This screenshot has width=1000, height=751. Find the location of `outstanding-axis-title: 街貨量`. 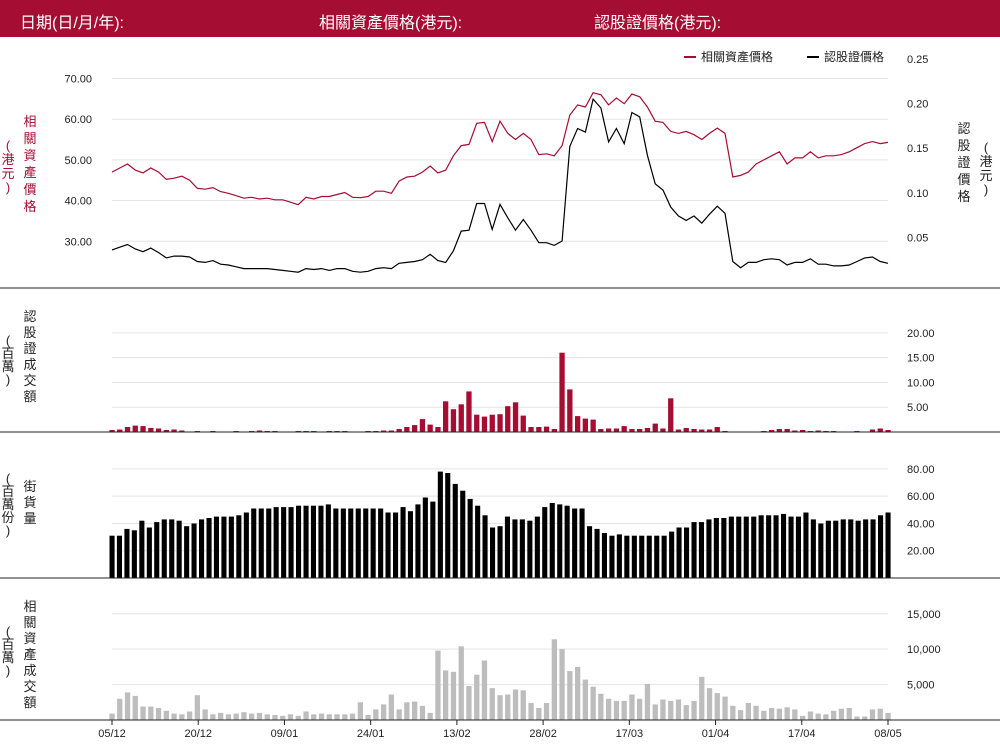

outstanding-axis-title: 街貨量 is located at coordinates (29, 502).